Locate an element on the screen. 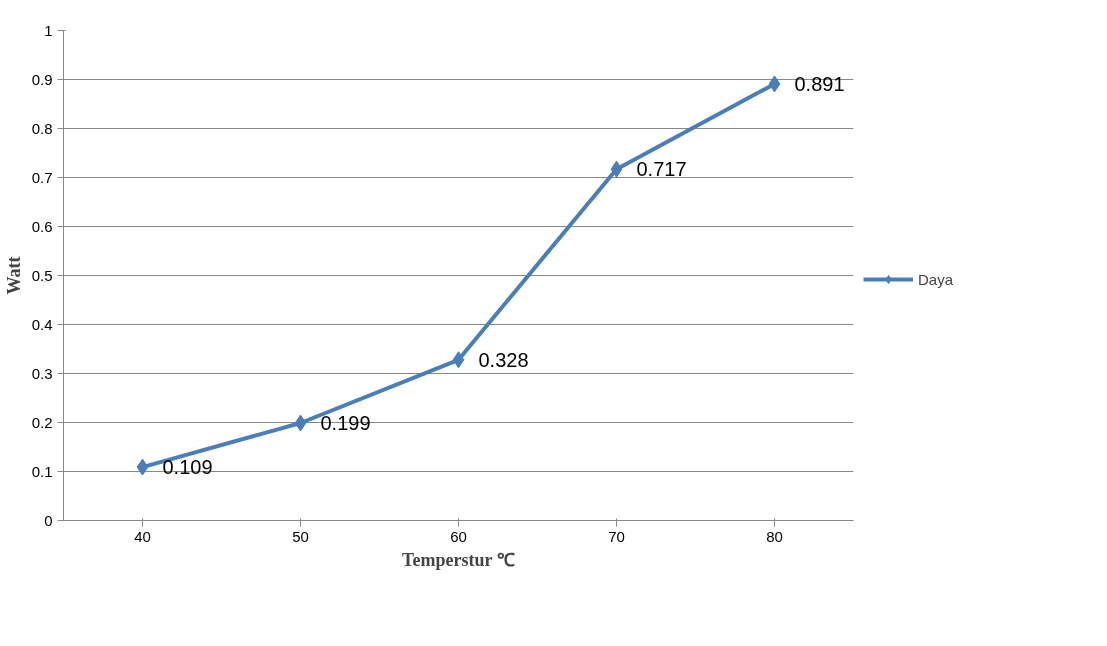  y-tick-label: 0.5 is located at coordinates (42, 275).